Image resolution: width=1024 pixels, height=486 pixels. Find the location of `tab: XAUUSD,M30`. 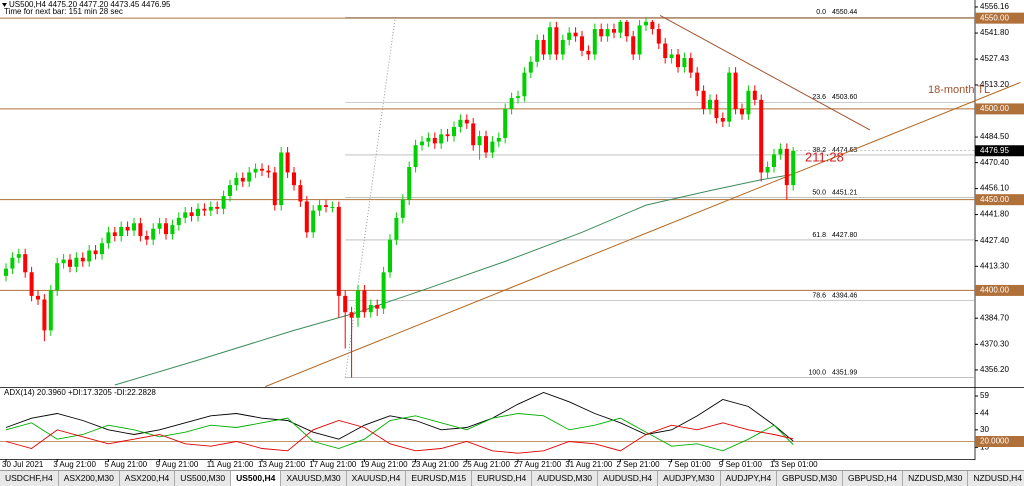

tab: XAUUSD,M30 is located at coordinates (314, 478).